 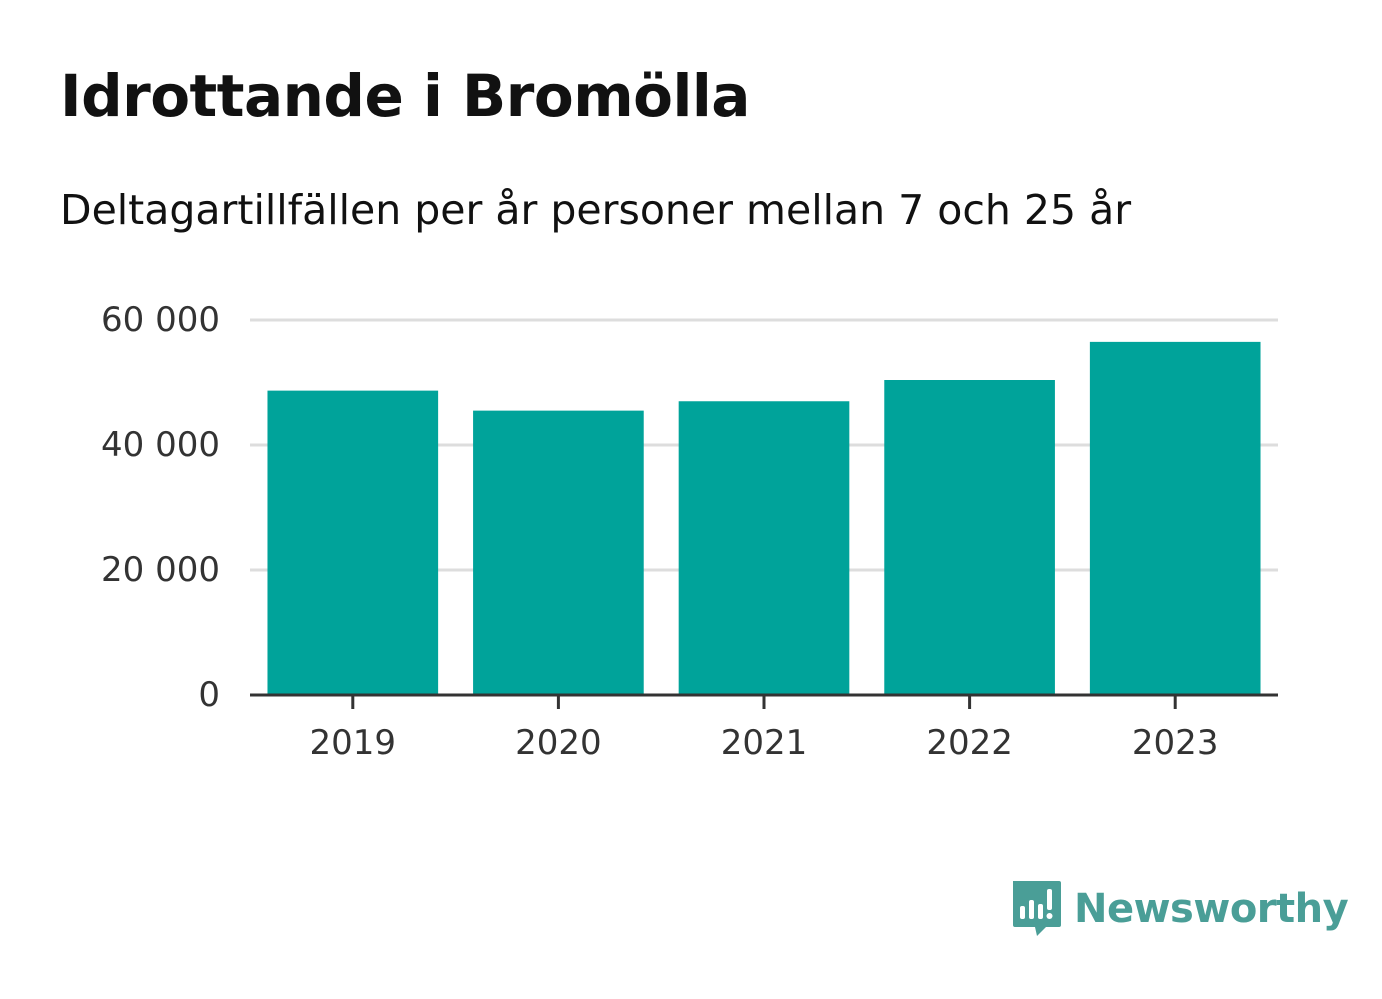 I want to click on brand-logo: Newsworthy, so click(x=1179, y=909).